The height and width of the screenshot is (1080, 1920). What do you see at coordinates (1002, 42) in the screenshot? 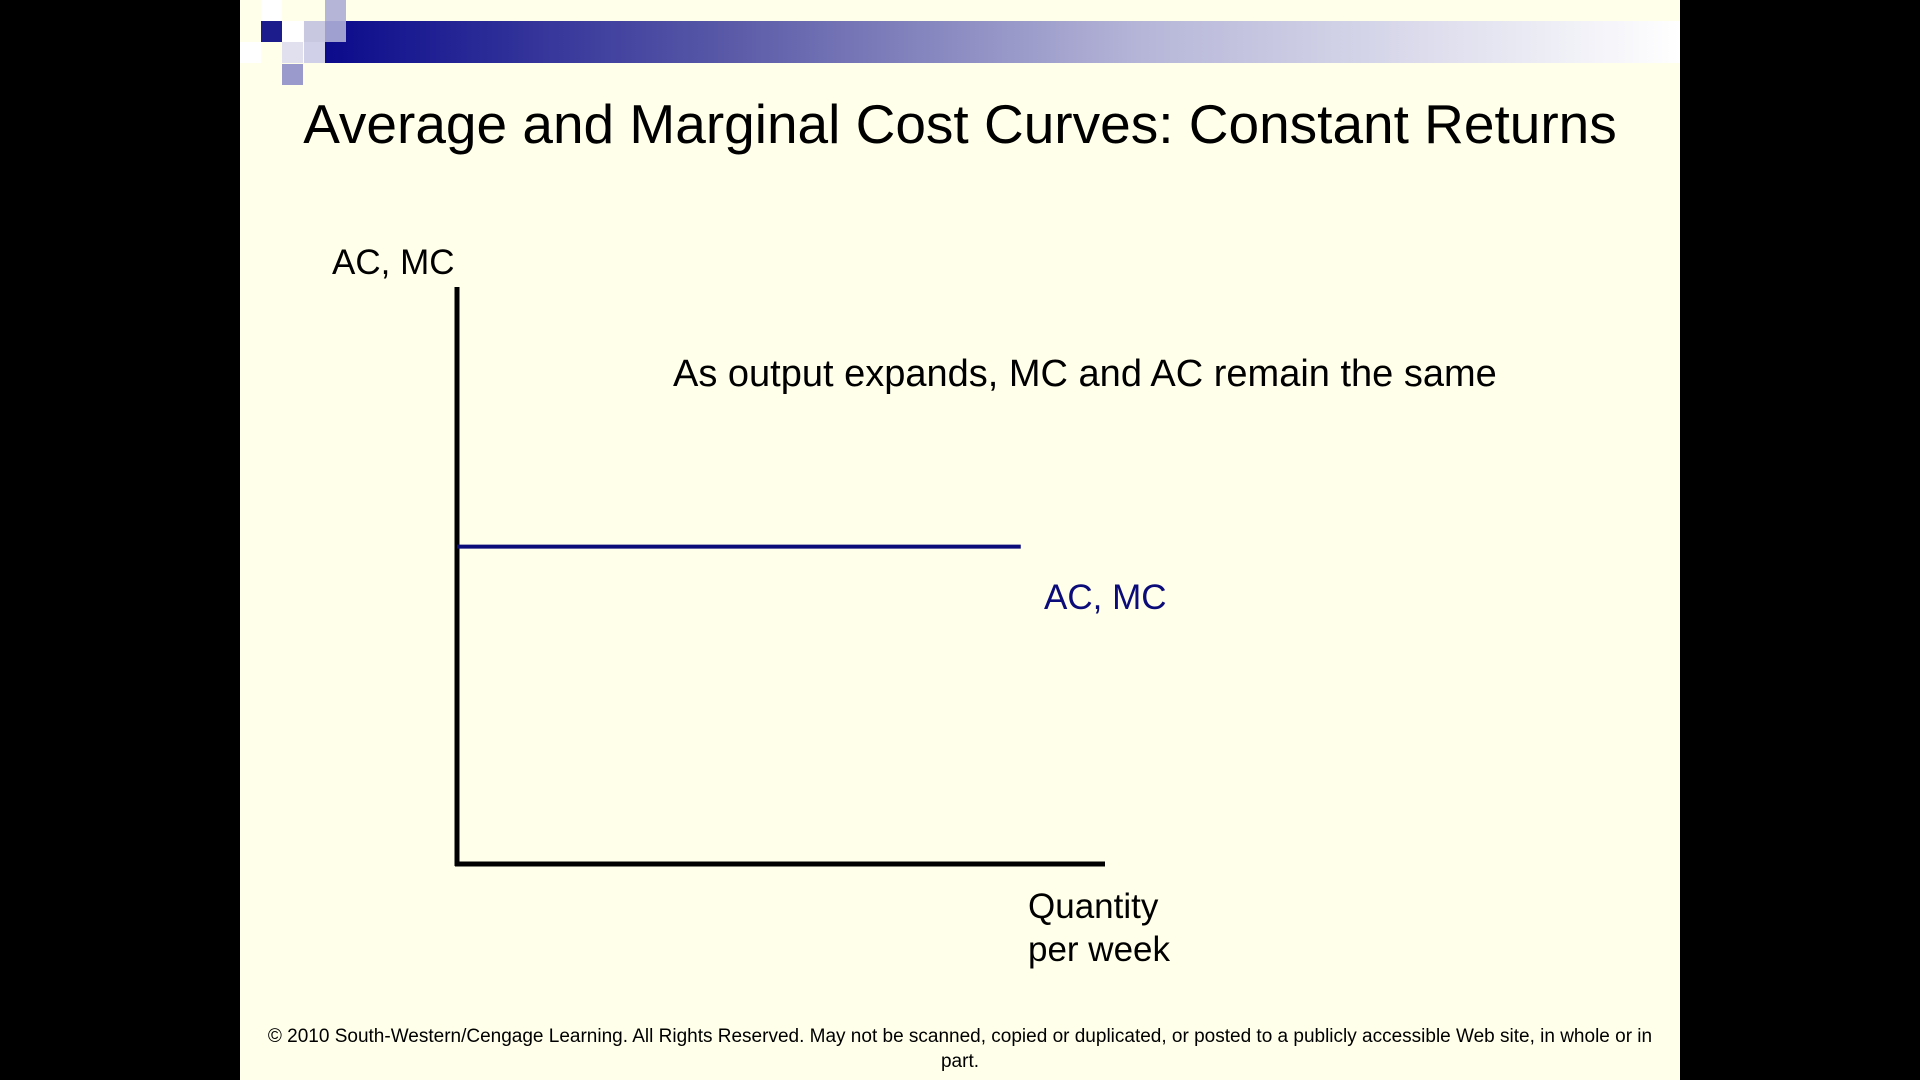
I see `header-banner` at bounding box center [1002, 42].